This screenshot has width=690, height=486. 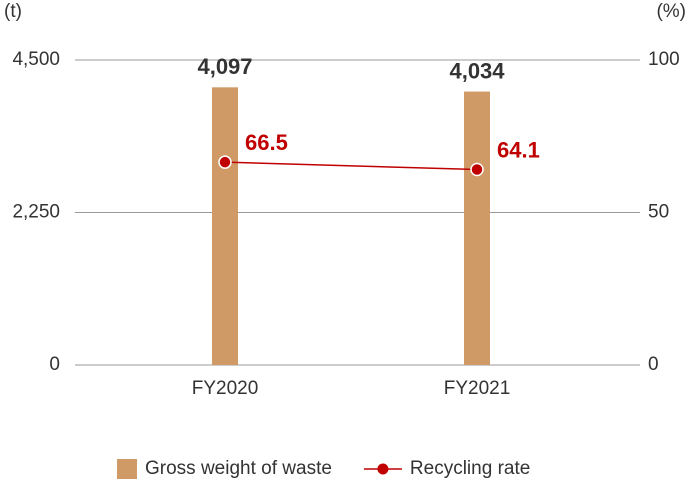 I want to click on y-tick-label: 4,500, so click(x=36, y=59).